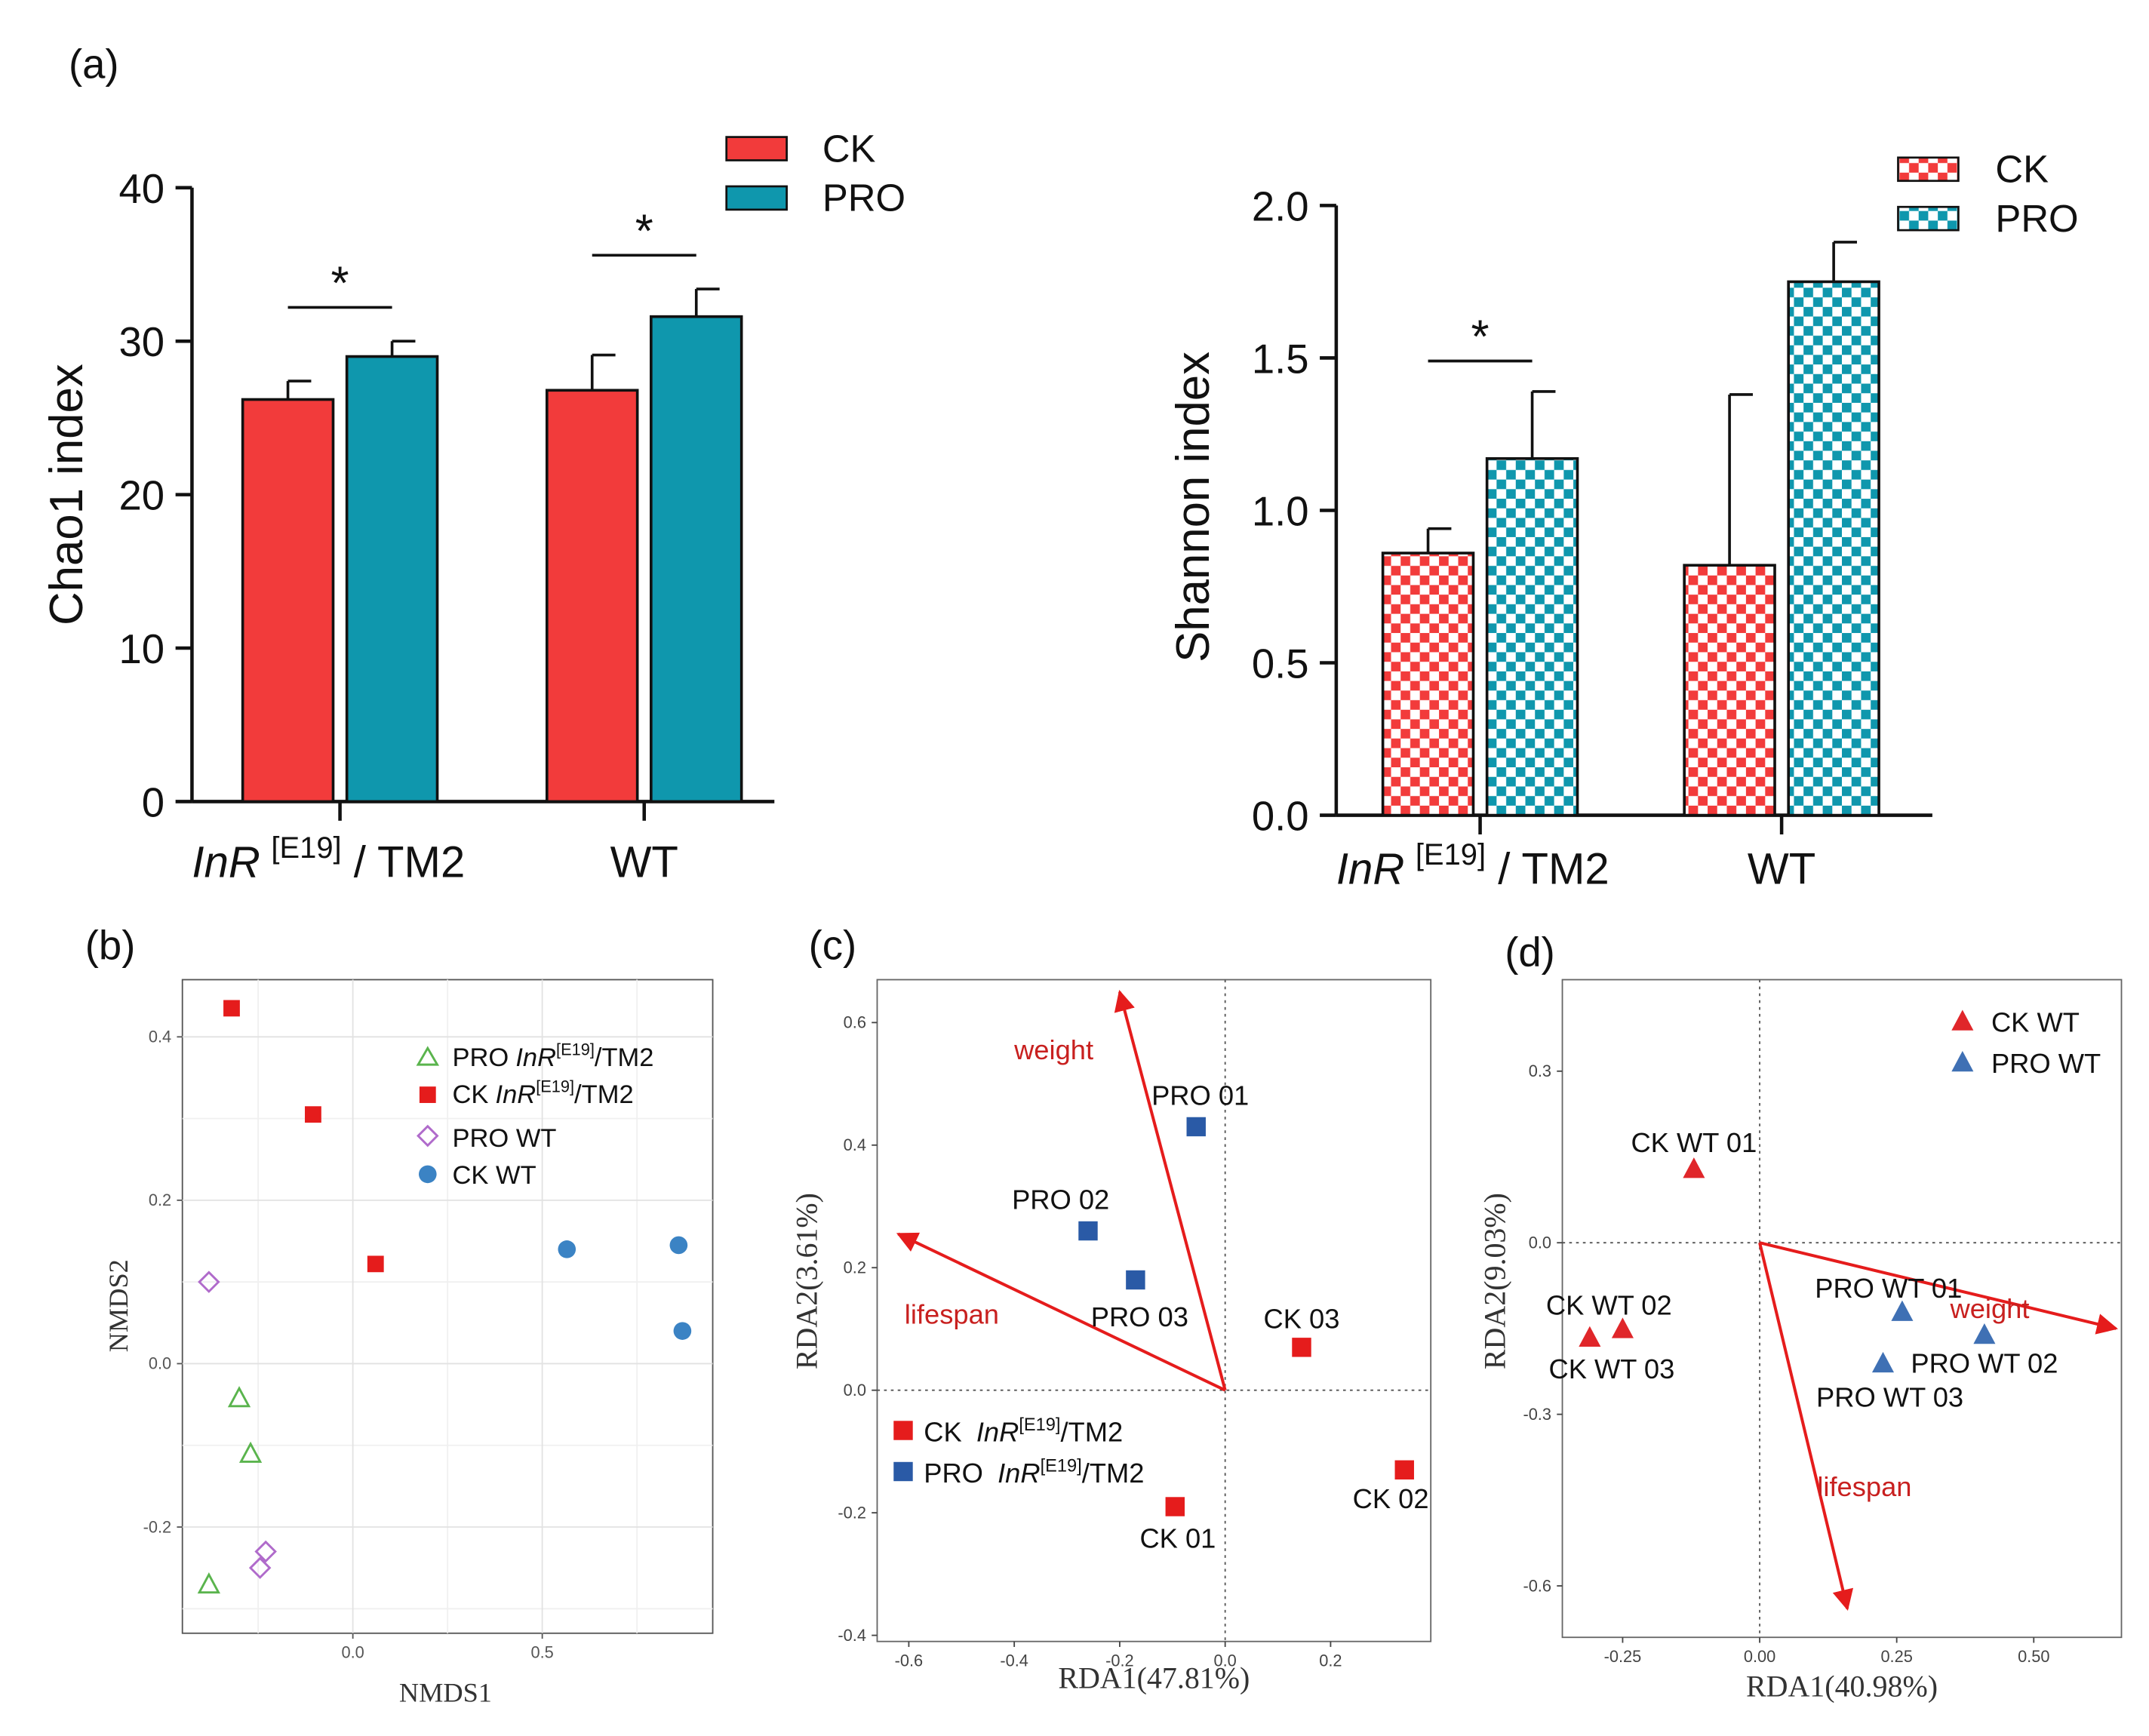 The width and height of the screenshot is (2149, 1736). Describe the element at coordinates (1623, 1656) in the screenshot. I see `x-tick-label: -0.25` at that location.